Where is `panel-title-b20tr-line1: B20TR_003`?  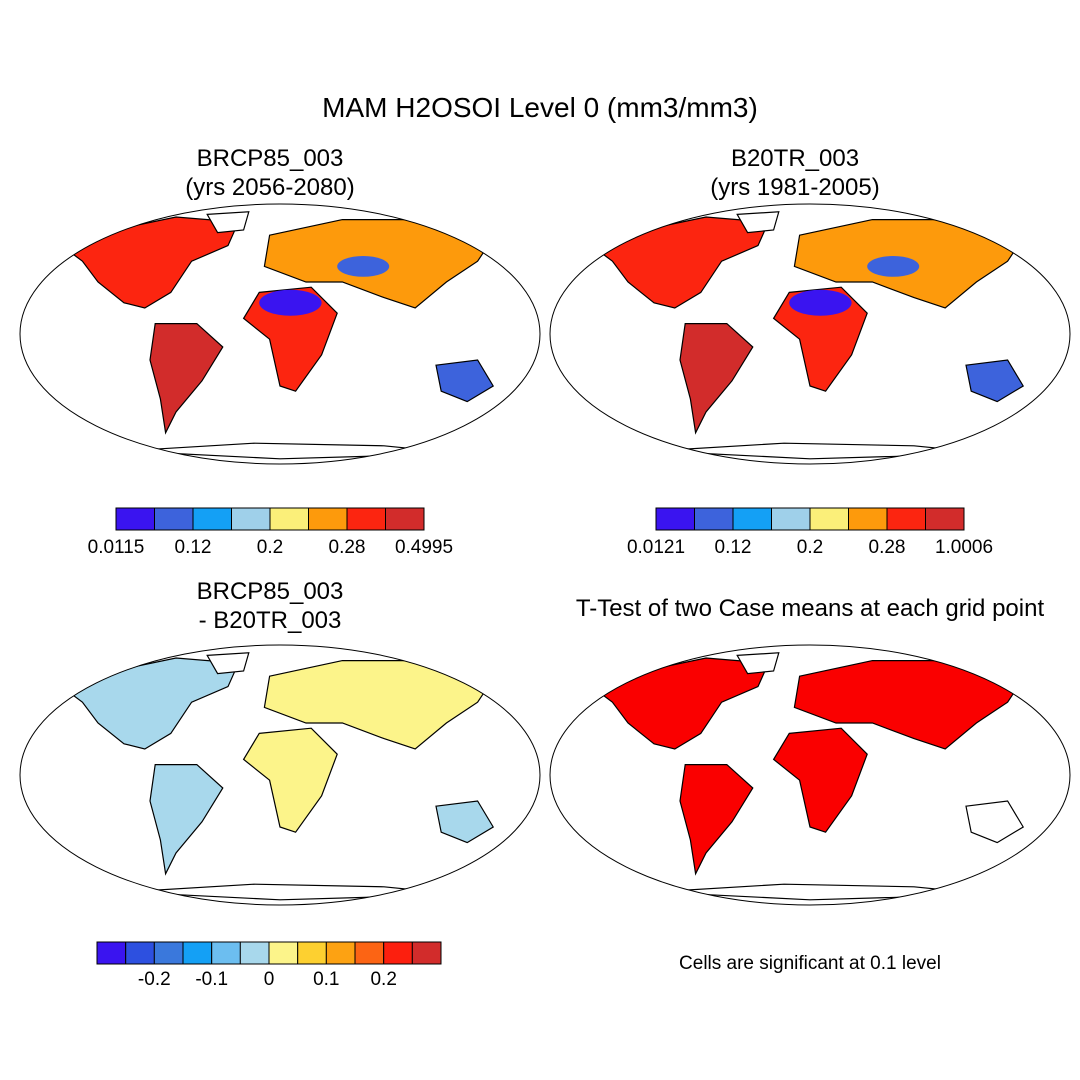
panel-title-b20tr-line1: B20TR_003 is located at coordinates (795, 158).